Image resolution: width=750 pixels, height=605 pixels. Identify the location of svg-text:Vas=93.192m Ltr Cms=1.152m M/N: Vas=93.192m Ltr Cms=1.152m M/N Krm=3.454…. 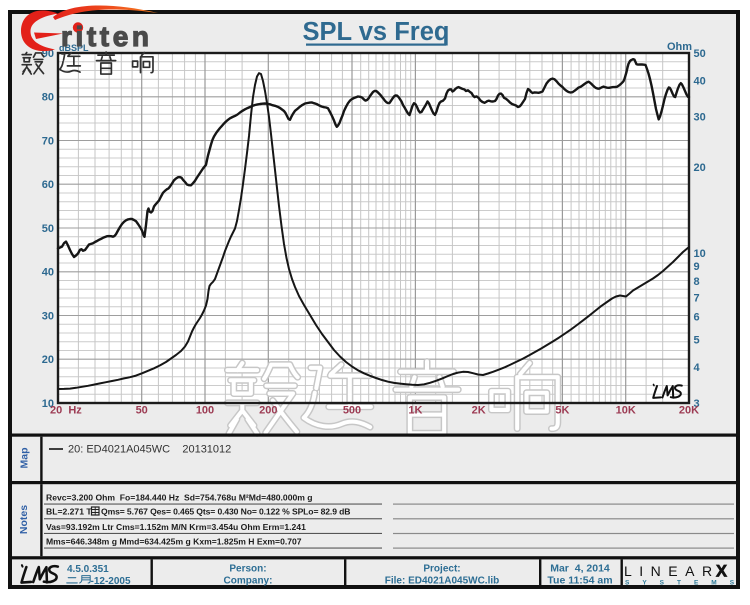
(176, 527).